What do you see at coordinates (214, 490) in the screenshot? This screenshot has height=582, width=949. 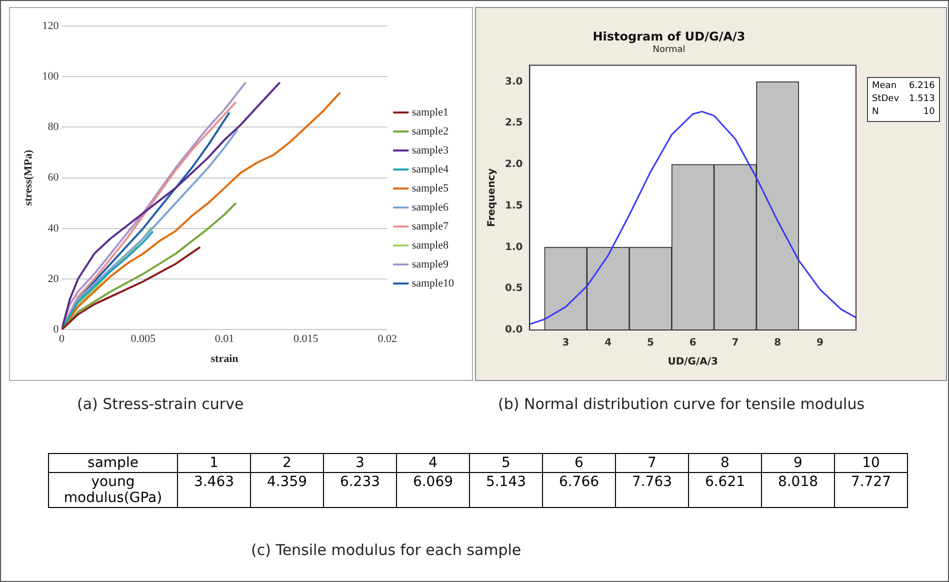 I see `data-label: 3.463` at bounding box center [214, 490].